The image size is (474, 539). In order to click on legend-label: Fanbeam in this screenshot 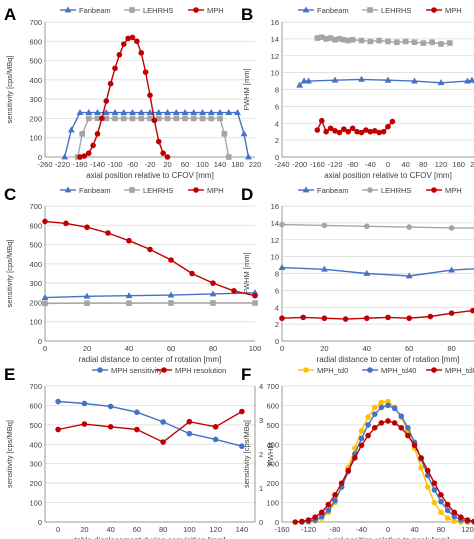, I will do `click(333, 10)`.